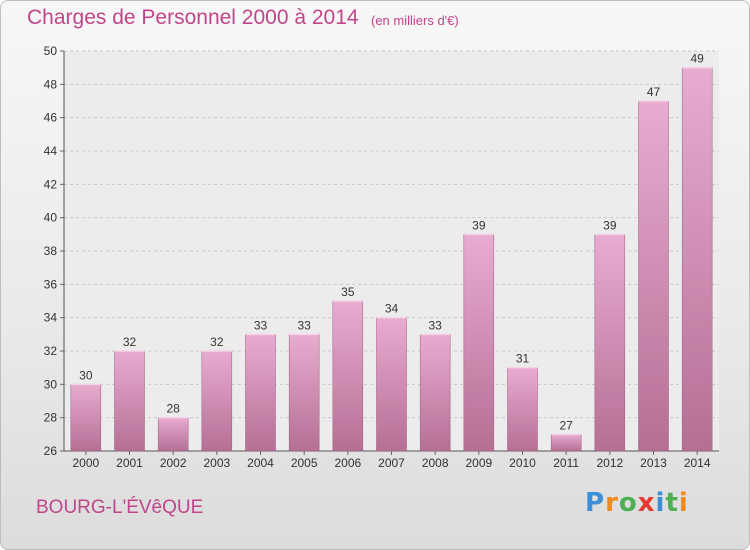 The width and height of the screenshot is (750, 550). Describe the element at coordinates (612, 503) in the screenshot. I see `logo-letter: r` at that location.